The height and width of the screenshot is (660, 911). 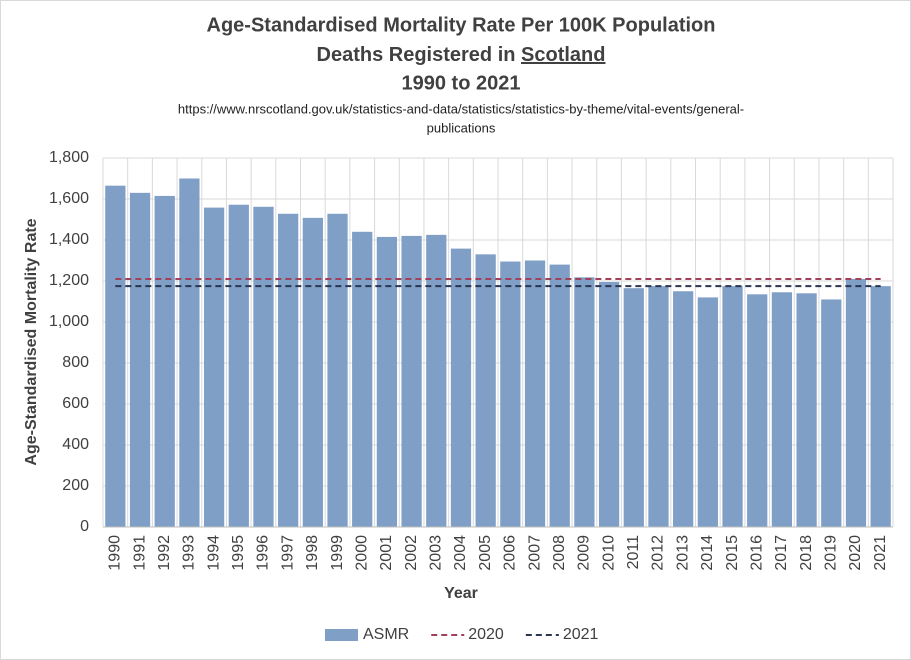 I want to click on legend-label: 2020, so click(x=486, y=634).